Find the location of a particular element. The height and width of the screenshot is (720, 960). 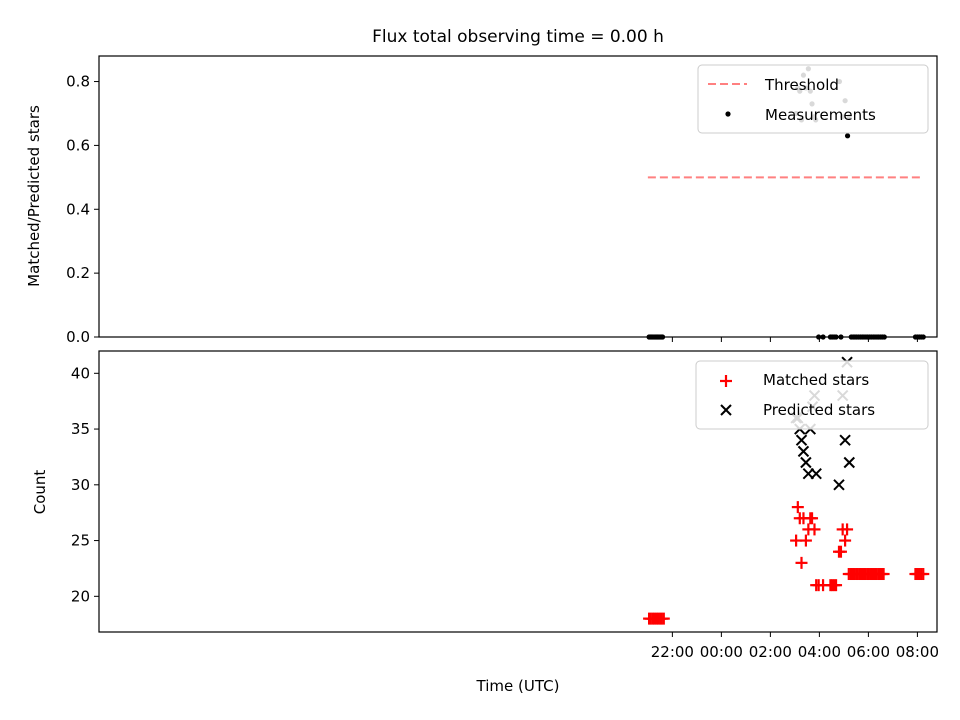

x-axis-label: Time (UTC) is located at coordinates (518, 686).